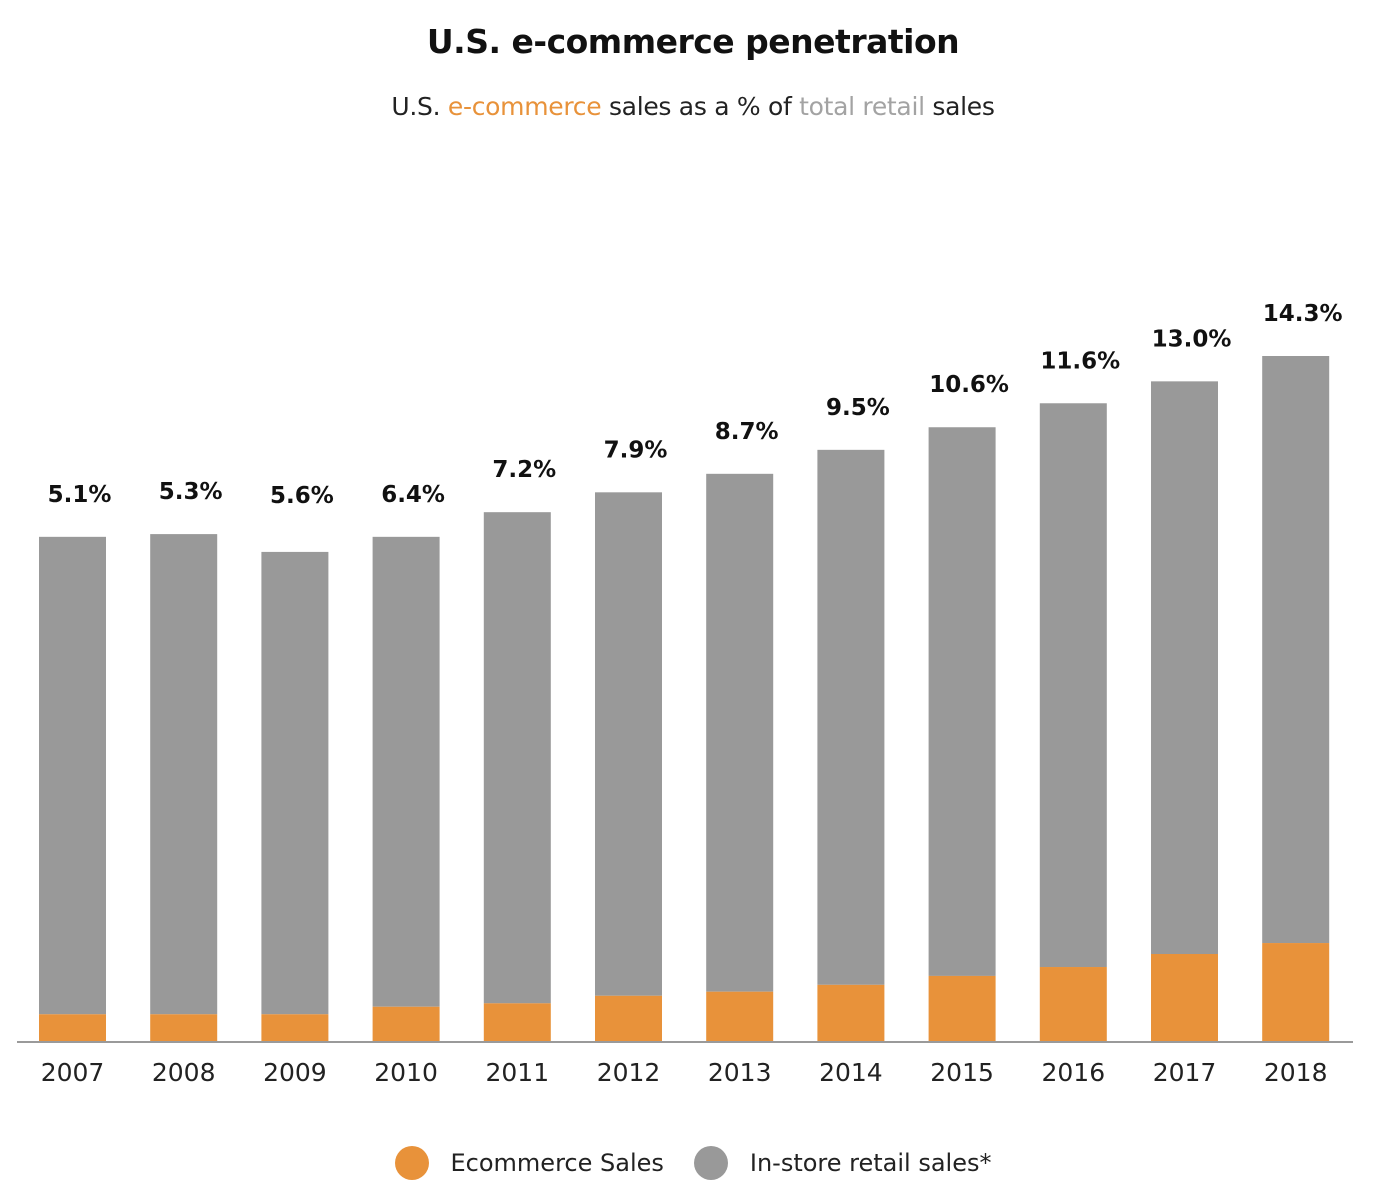  I want to click on x-tick-label-2015: 2015, so click(962, 1072).